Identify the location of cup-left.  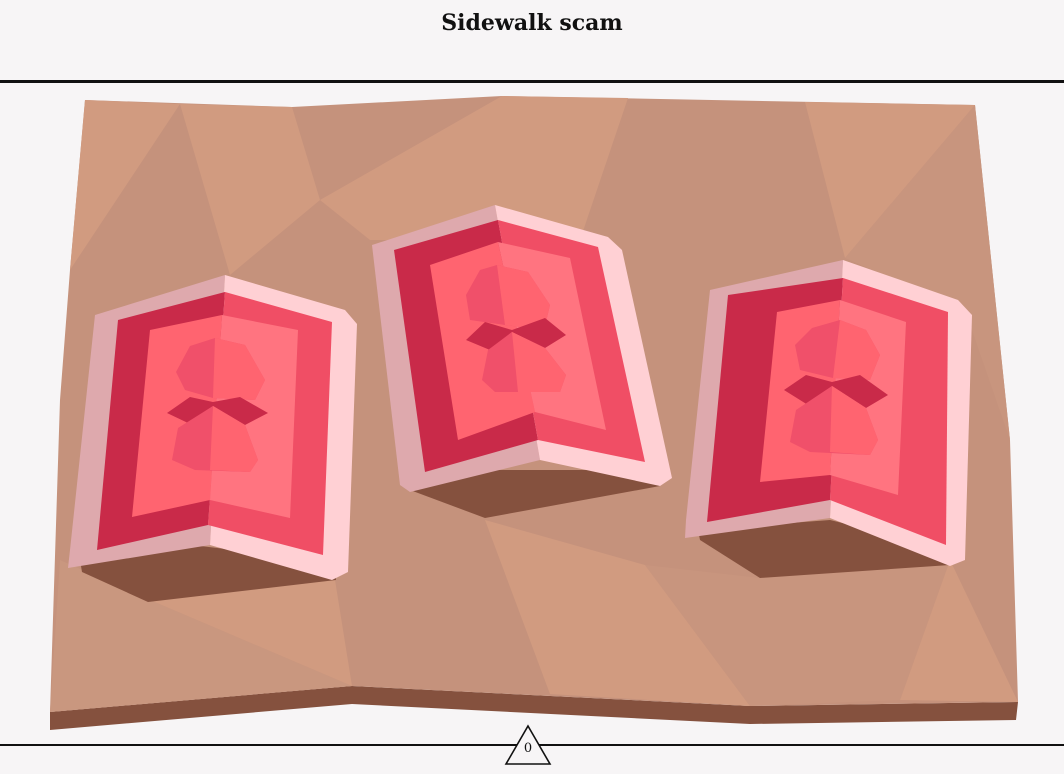
(212, 438).